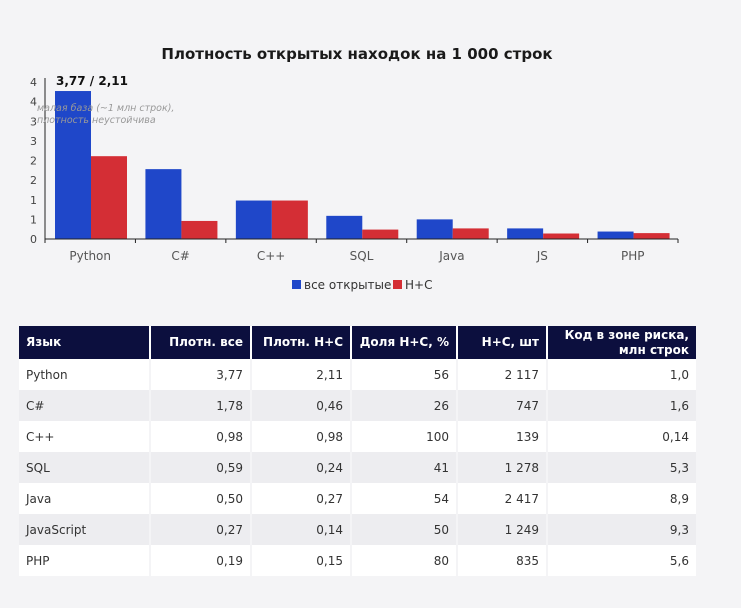 This screenshot has width=741, height=608. What do you see at coordinates (289, 219) in the screenshot?
I see `bar-hc-cxx` at bounding box center [289, 219].